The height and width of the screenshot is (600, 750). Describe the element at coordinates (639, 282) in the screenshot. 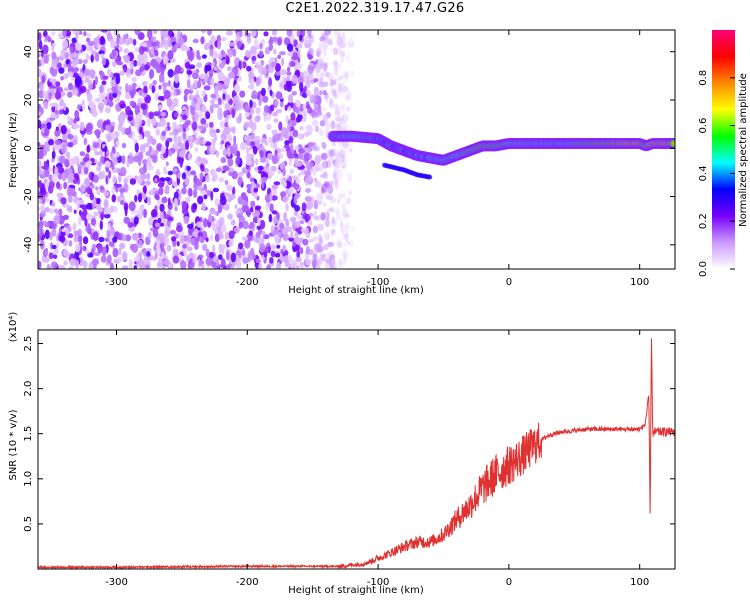

I see `heatmap-x-tick-label: 100` at that location.